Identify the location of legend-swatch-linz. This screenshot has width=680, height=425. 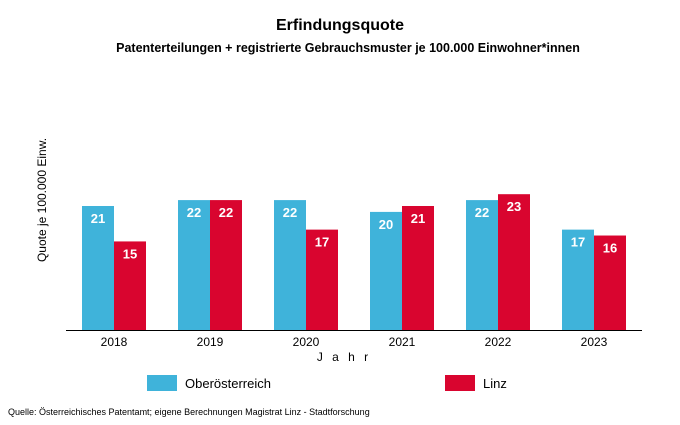
(460, 383).